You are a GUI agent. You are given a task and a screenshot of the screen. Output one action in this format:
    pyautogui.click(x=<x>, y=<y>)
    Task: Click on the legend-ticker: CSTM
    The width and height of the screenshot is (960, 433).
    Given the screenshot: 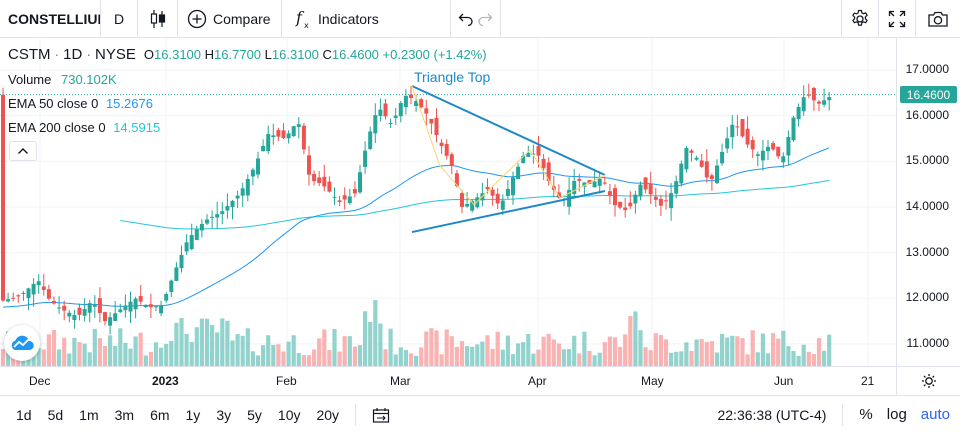 What is the action you would take?
    pyautogui.click(x=29, y=54)
    